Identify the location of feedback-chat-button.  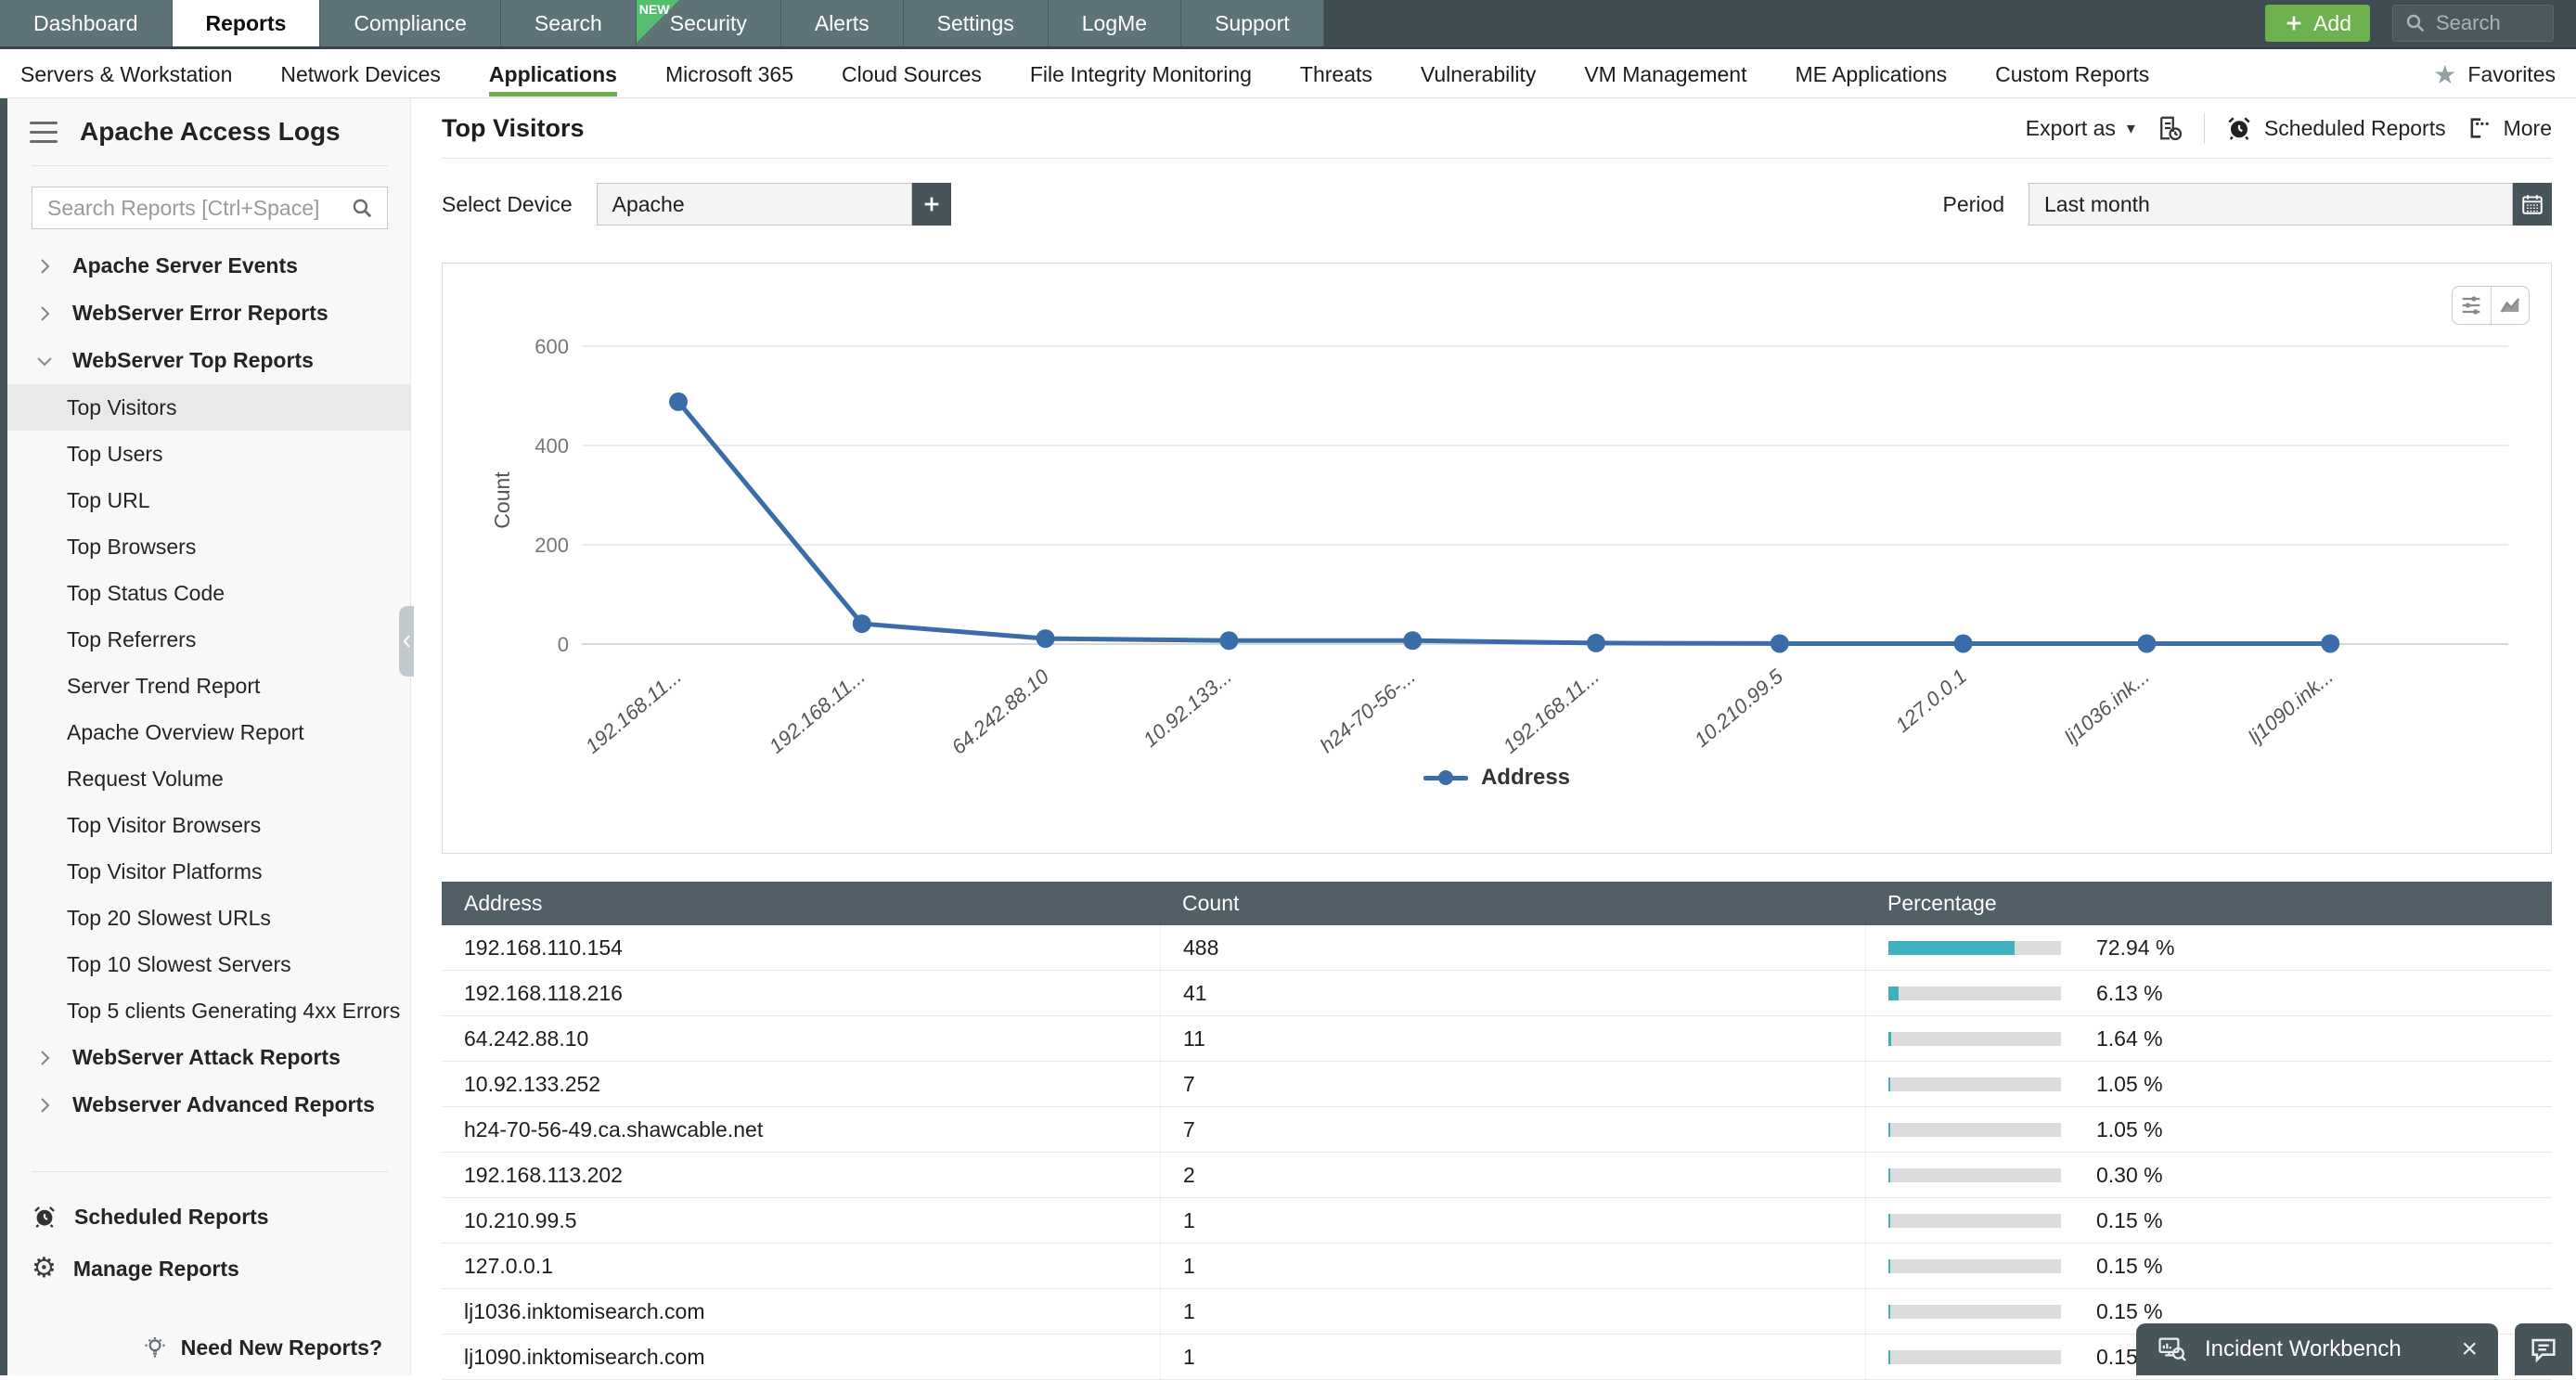
(2544, 1349).